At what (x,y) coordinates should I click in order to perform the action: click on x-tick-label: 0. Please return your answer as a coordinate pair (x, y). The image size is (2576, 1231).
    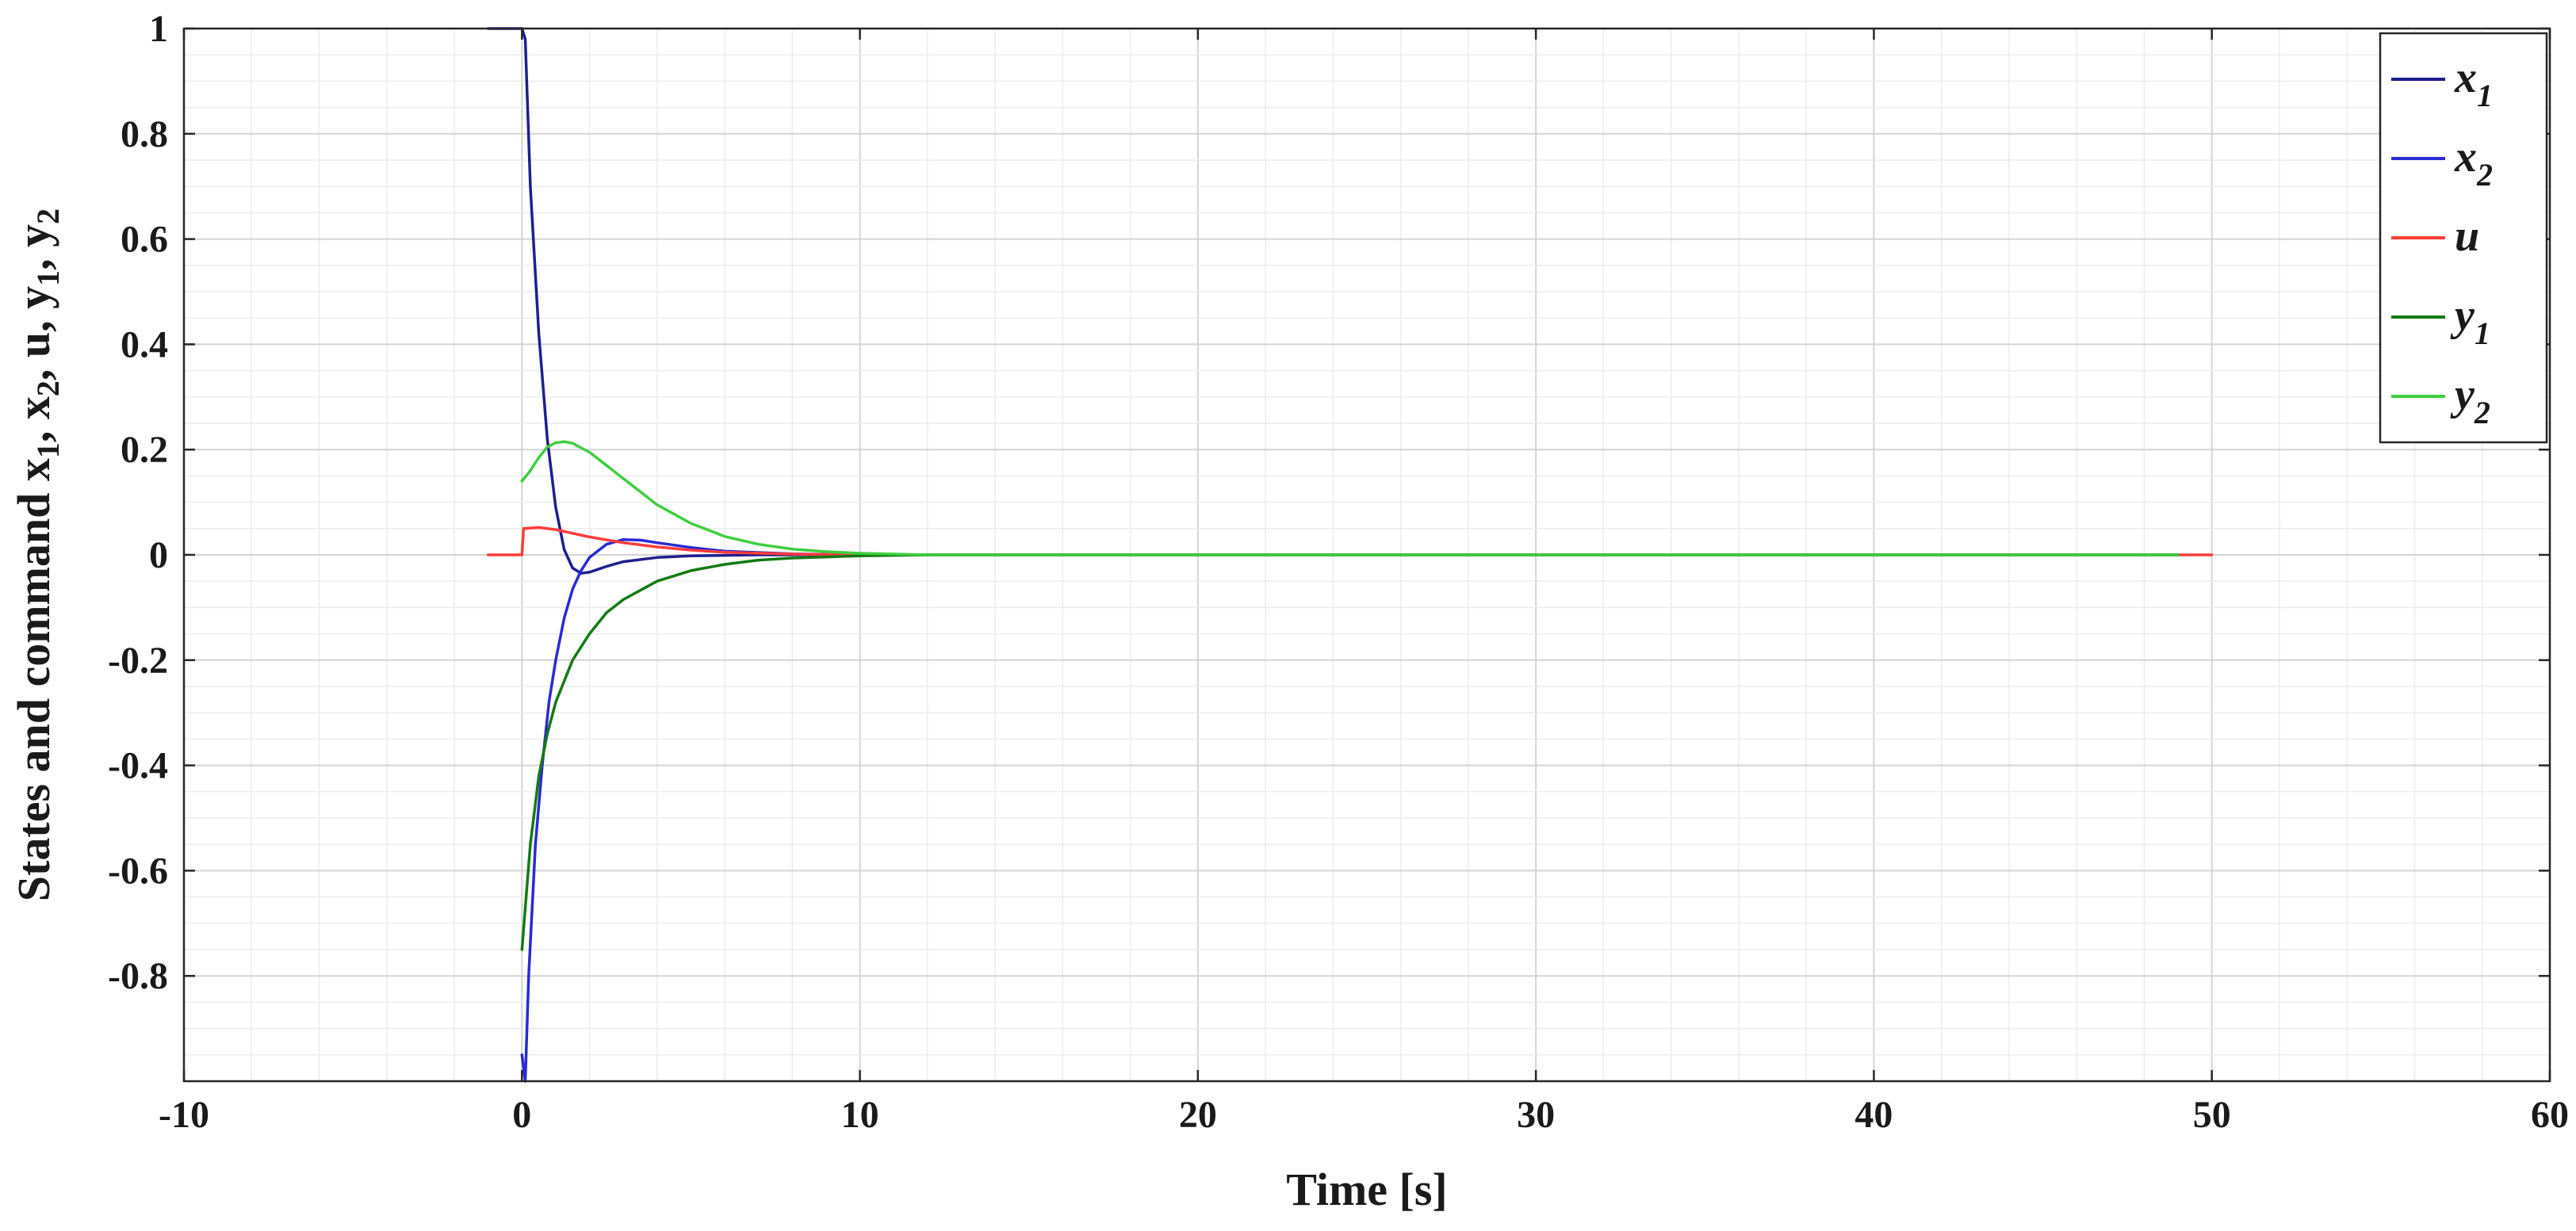
    Looking at the image, I should click on (521, 1115).